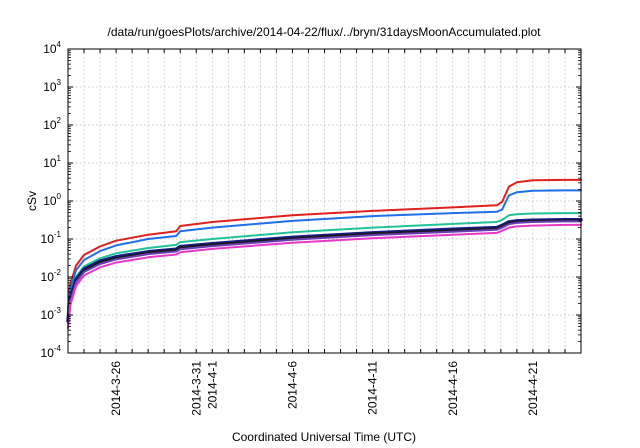  I want to click on y-tick-label: 10⁻², so click(51, 276).